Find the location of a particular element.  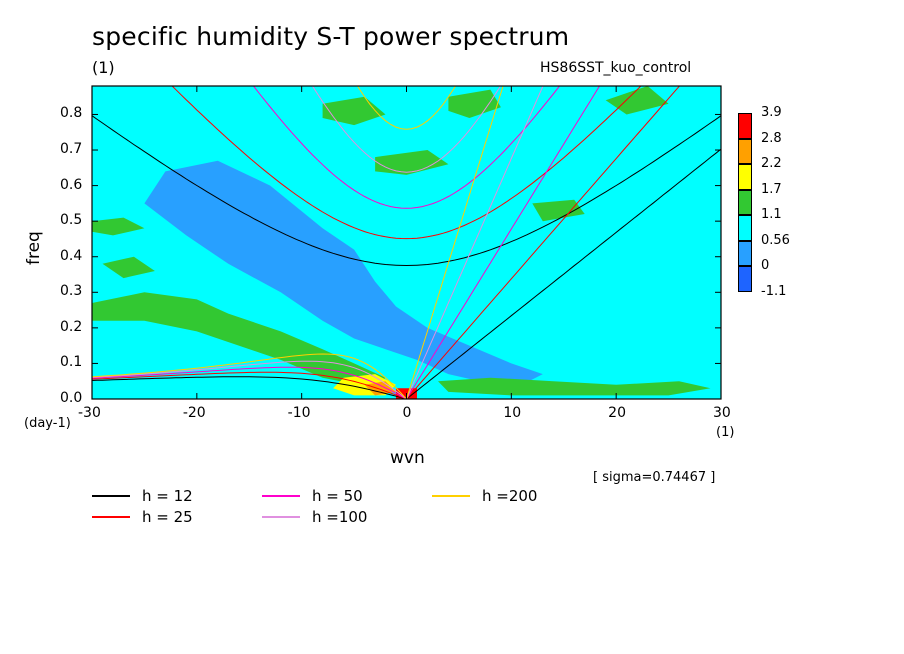

colorbar-label: 1.7 is located at coordinates (771, 189).